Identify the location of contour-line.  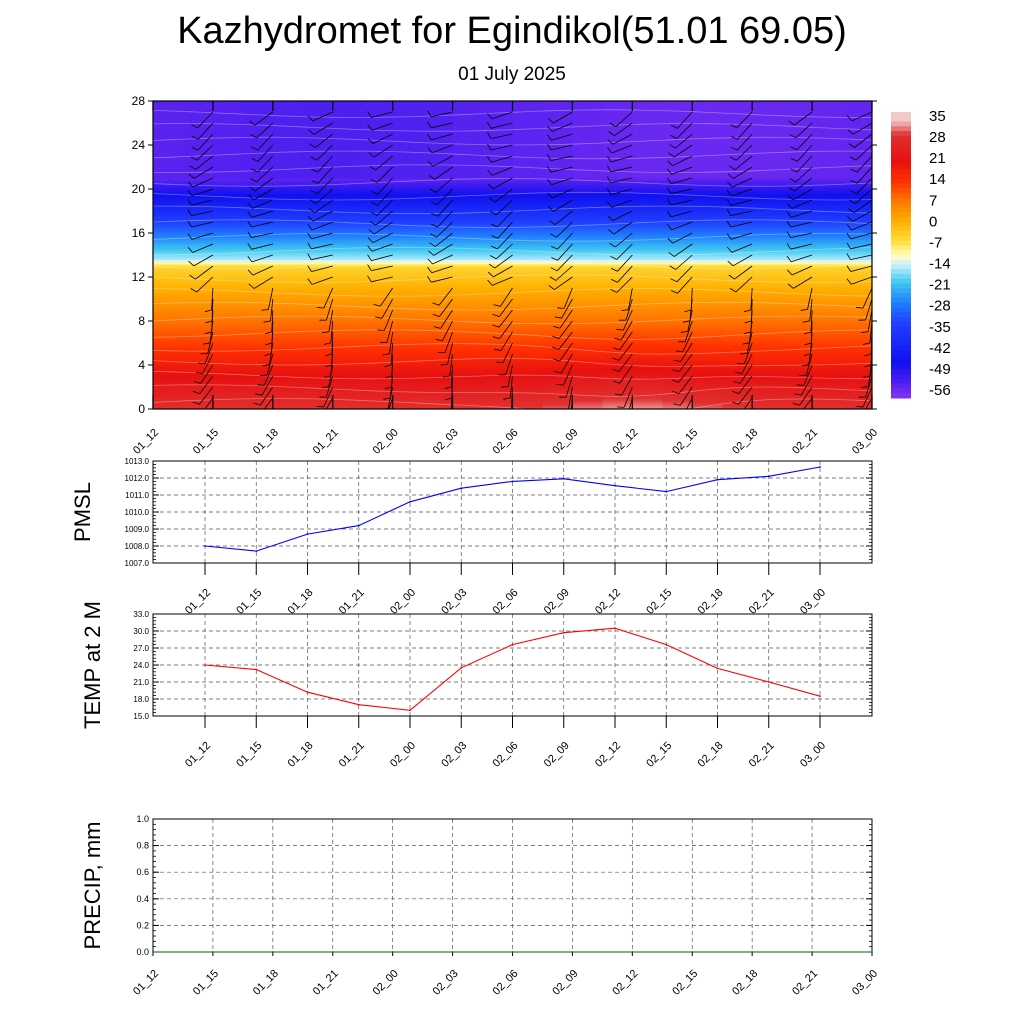
(512, 237).